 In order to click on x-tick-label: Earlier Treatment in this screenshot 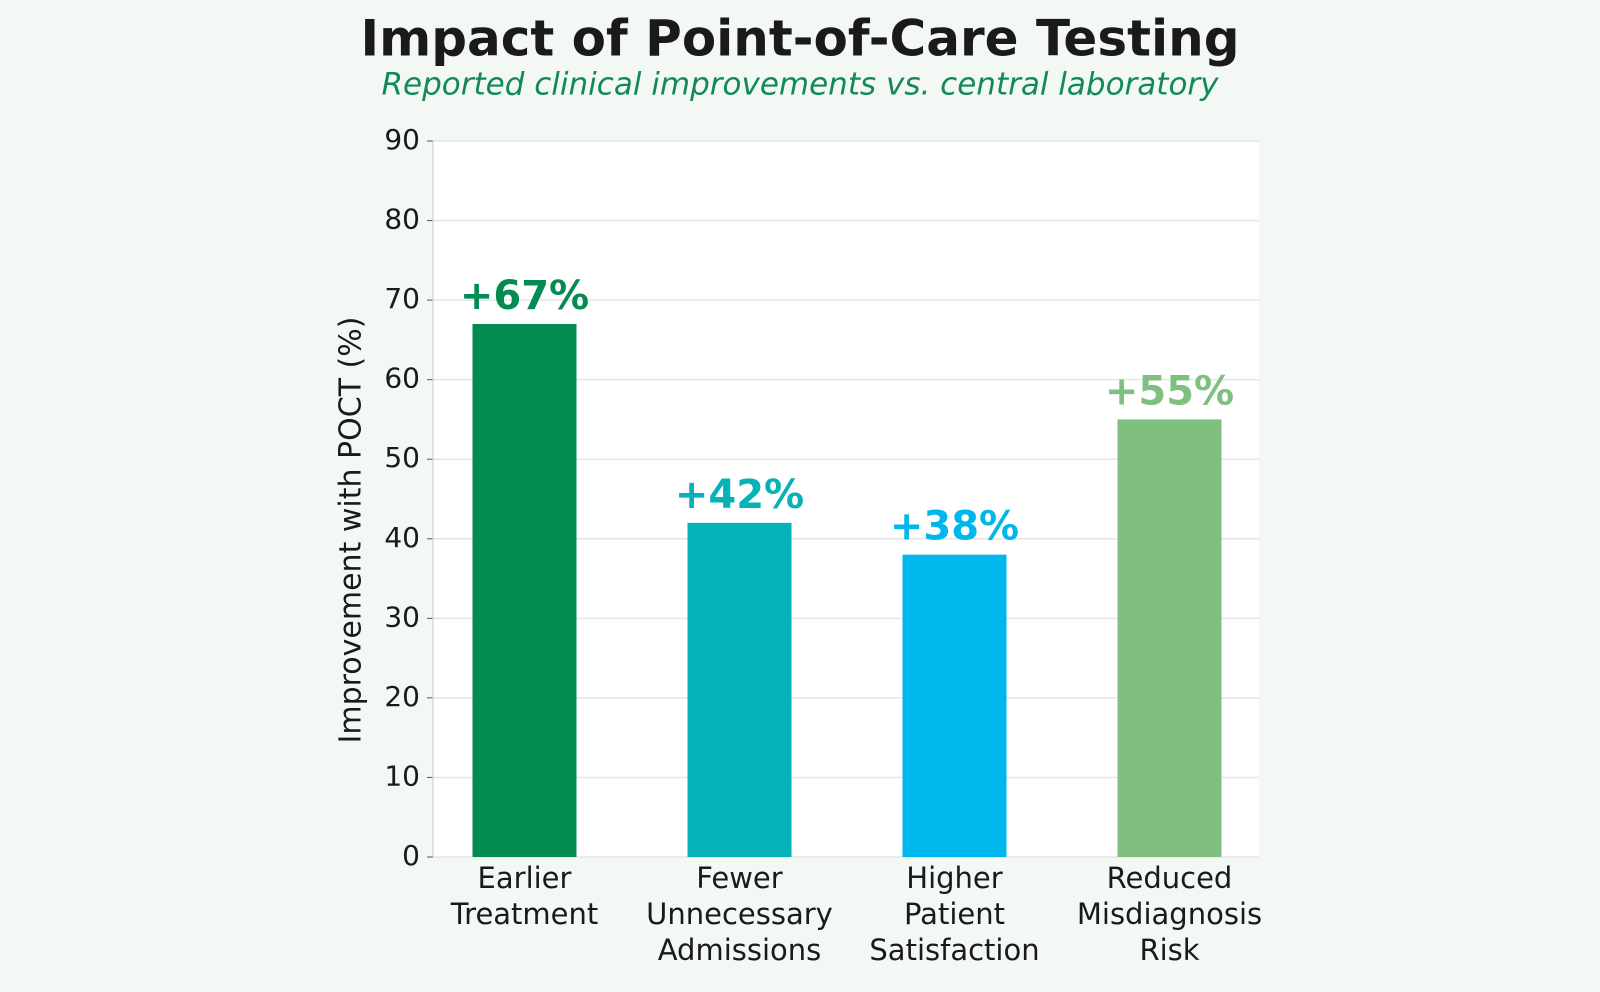, I will do `click(524, 896)`.